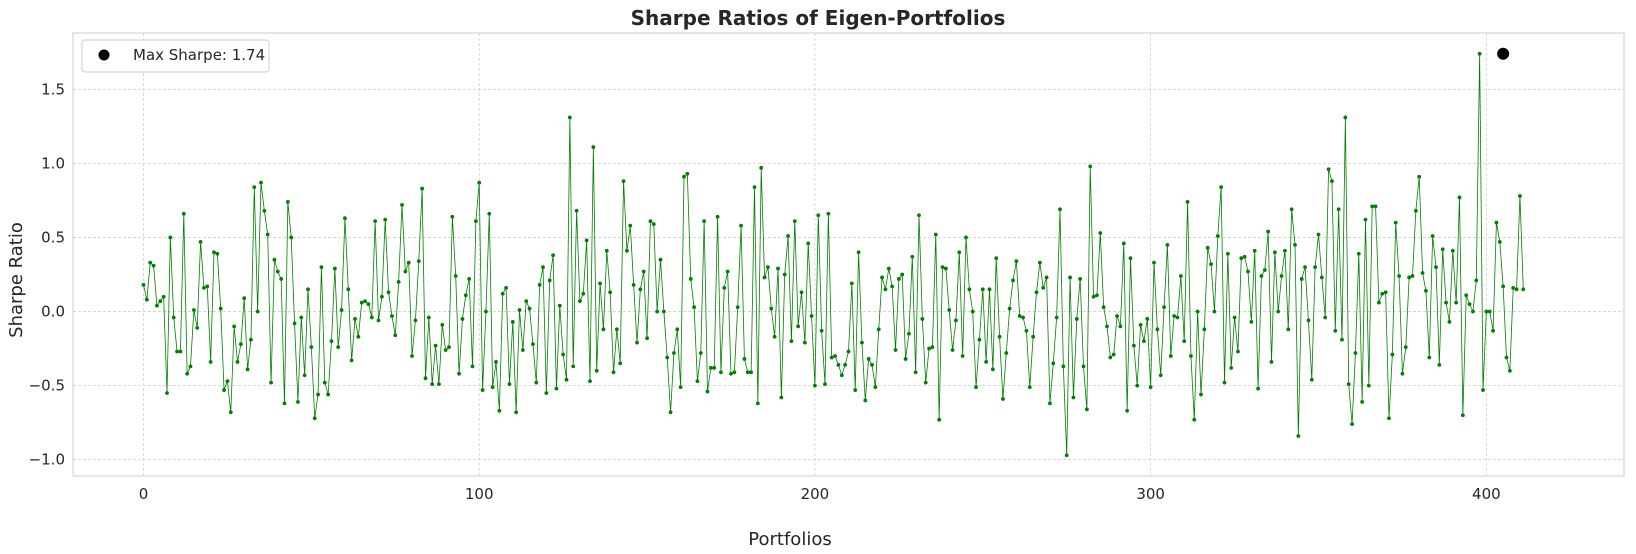 This screenshot has width=1636, height=554. I want to click on legend-label: Max Sharpe: 1.74, so click(199, 55).